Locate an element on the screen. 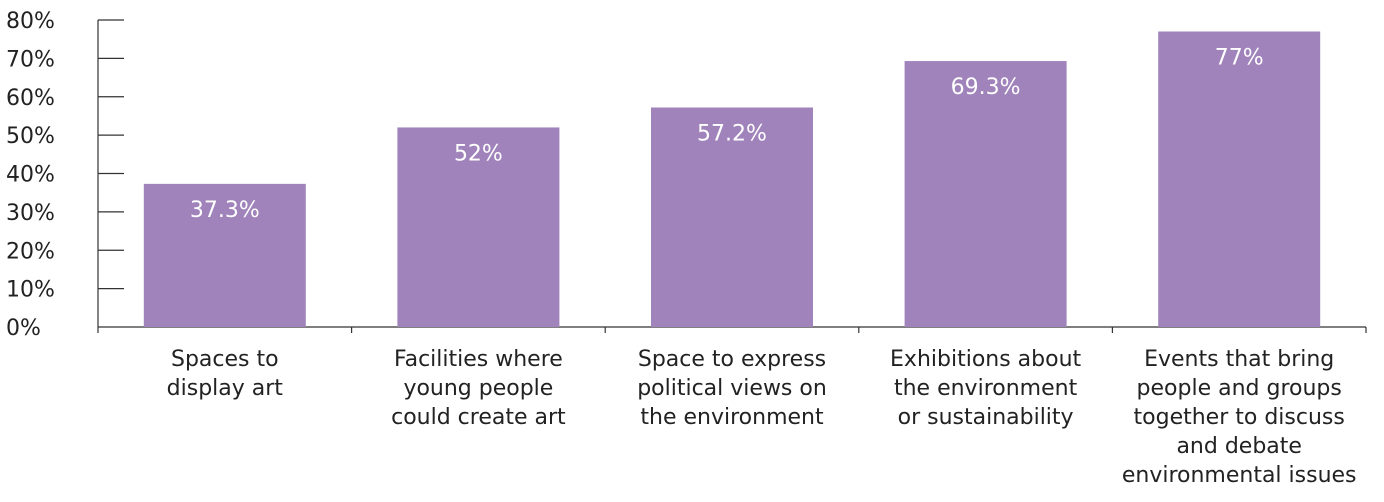  x-axis is located at coordinates (732, 329).